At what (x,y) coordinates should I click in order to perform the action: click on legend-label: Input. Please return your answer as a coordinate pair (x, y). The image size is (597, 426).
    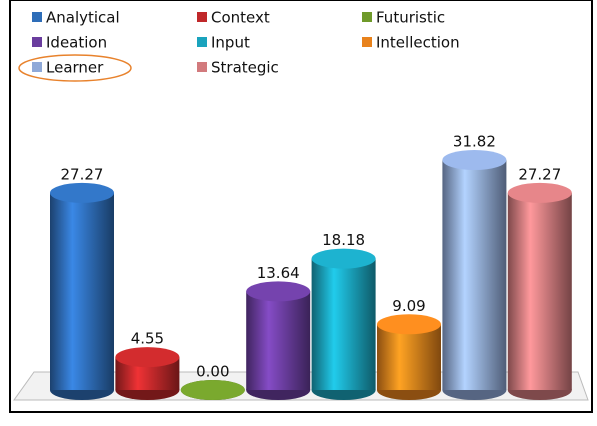
    Looking at the image, I should click on (230, 43).